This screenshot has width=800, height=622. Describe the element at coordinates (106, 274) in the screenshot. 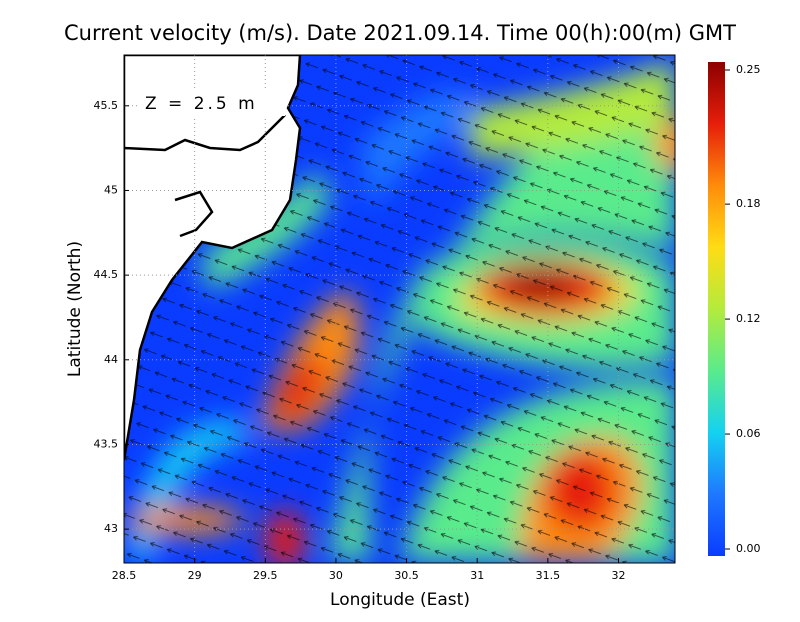

I see `y-tick-label: 44.5` at that location.